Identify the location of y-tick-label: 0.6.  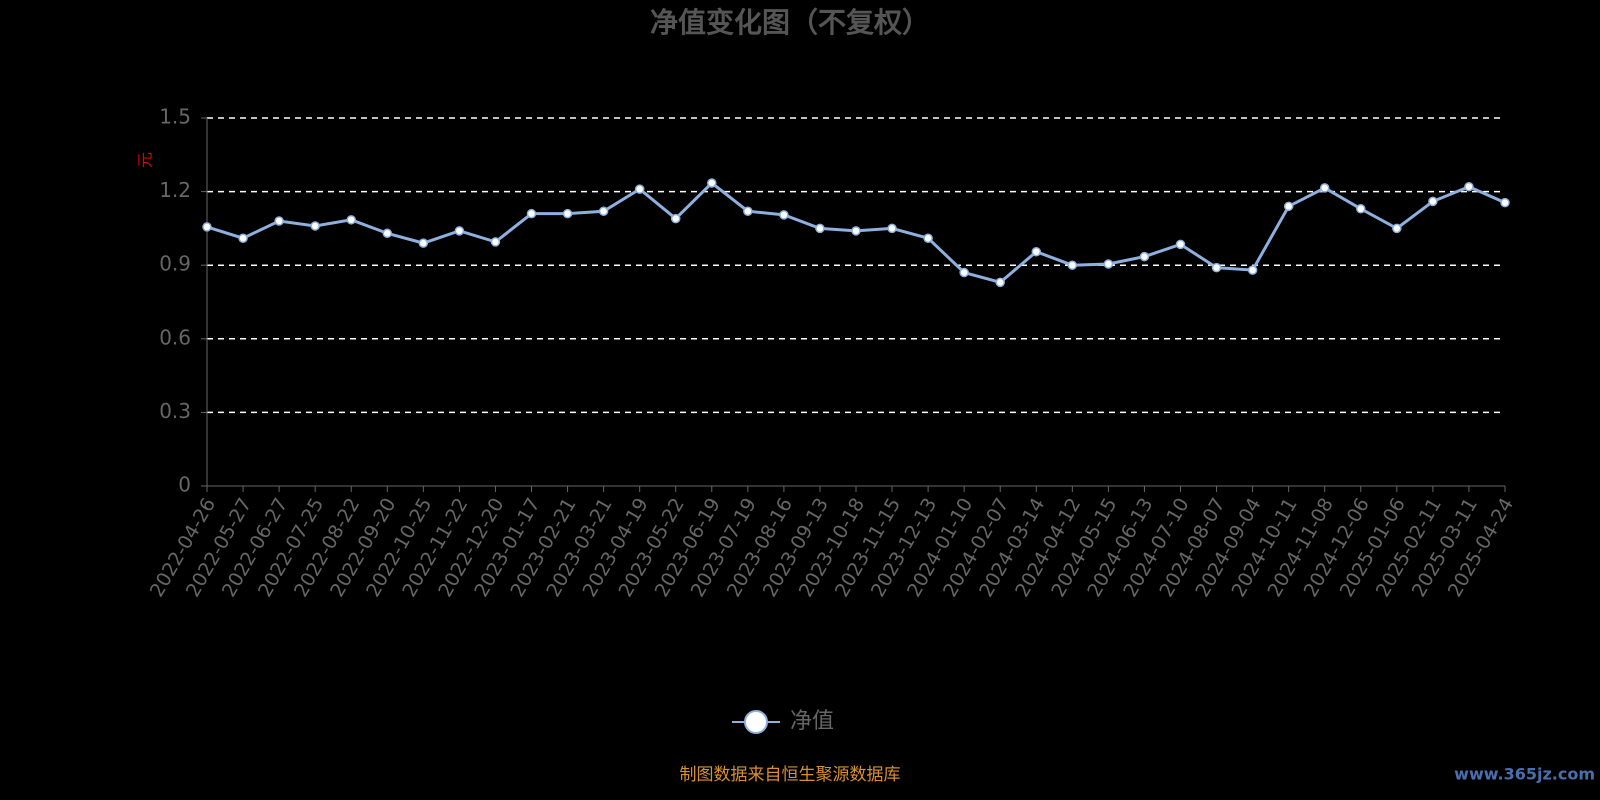
(175, 337).